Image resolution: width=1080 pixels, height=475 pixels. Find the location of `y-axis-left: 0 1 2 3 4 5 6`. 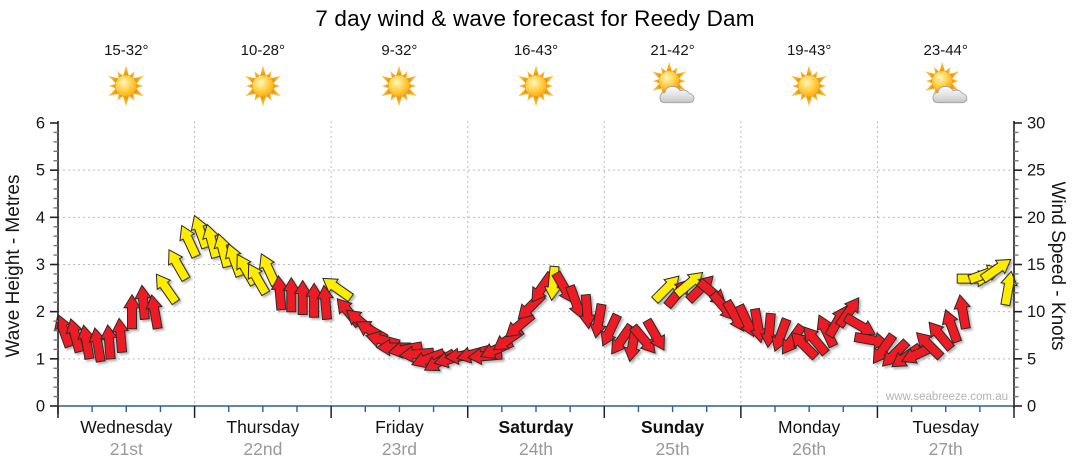

y-axis-left: 0 1 2 3 4 5 6 is located at coordinates (47, 265).